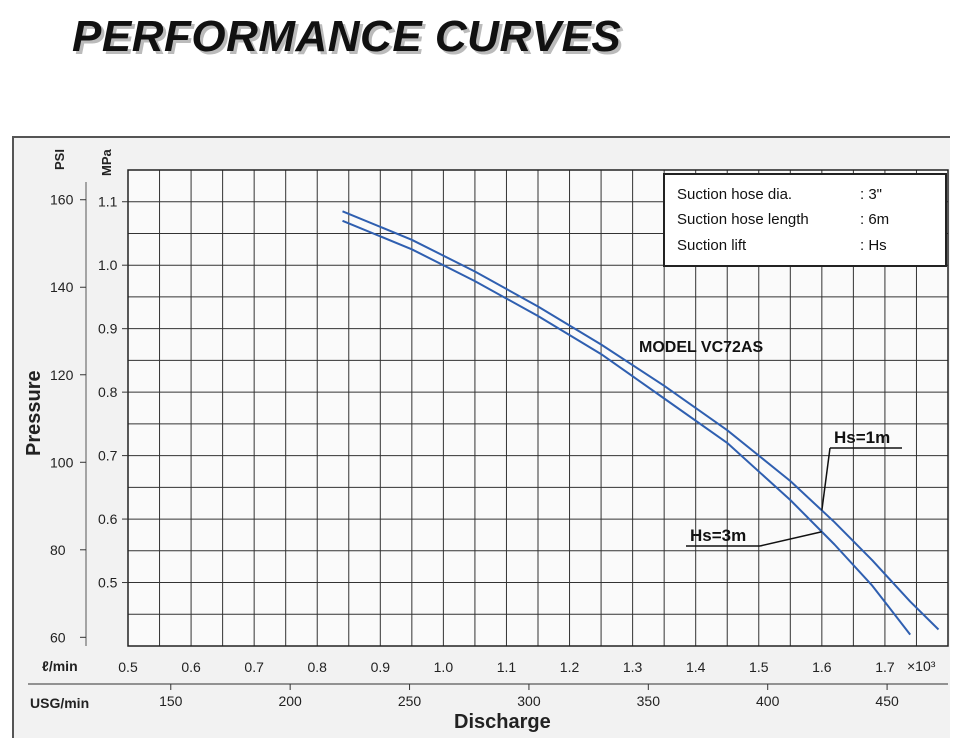  What do you see at coordinates (826, 479) in the screenshot?
I see `annotation-leader-hs-1m` at bounding box center [826, 479].